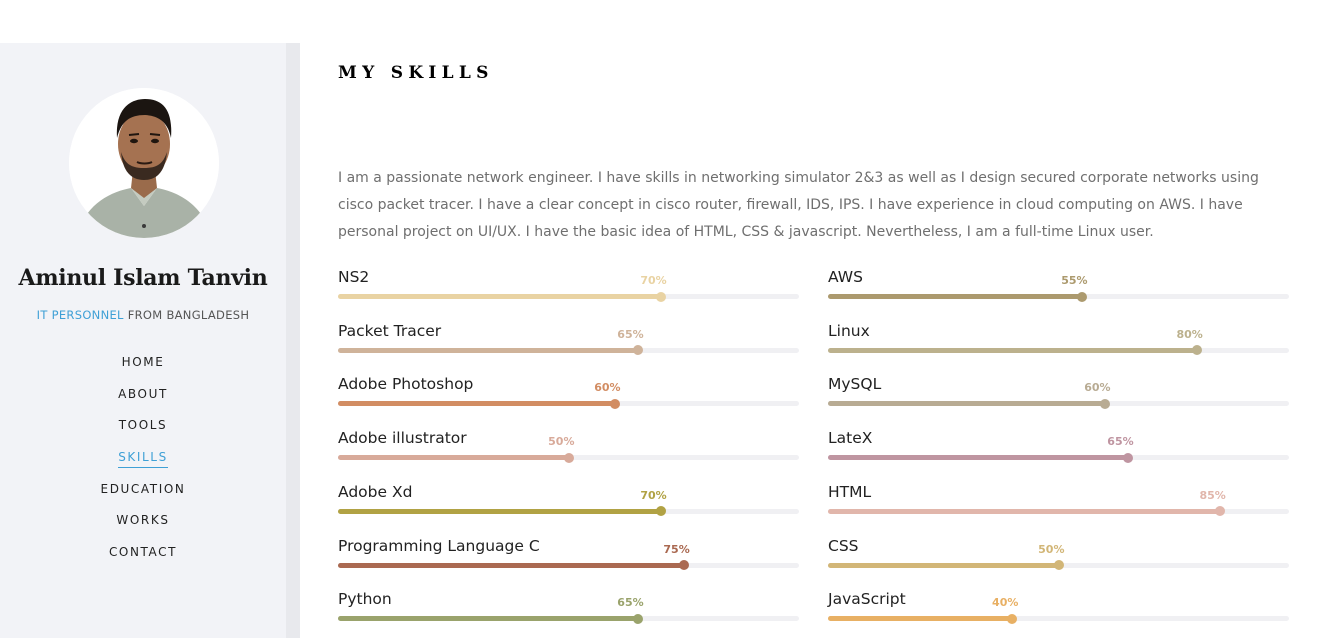 This screenshot has height=638, width=1326. What do you see at coordinates (568, 503) in the screenshot?
I see `skill-adobe-xd: Adobe Xd 70%` at bounding box center [568, 503].